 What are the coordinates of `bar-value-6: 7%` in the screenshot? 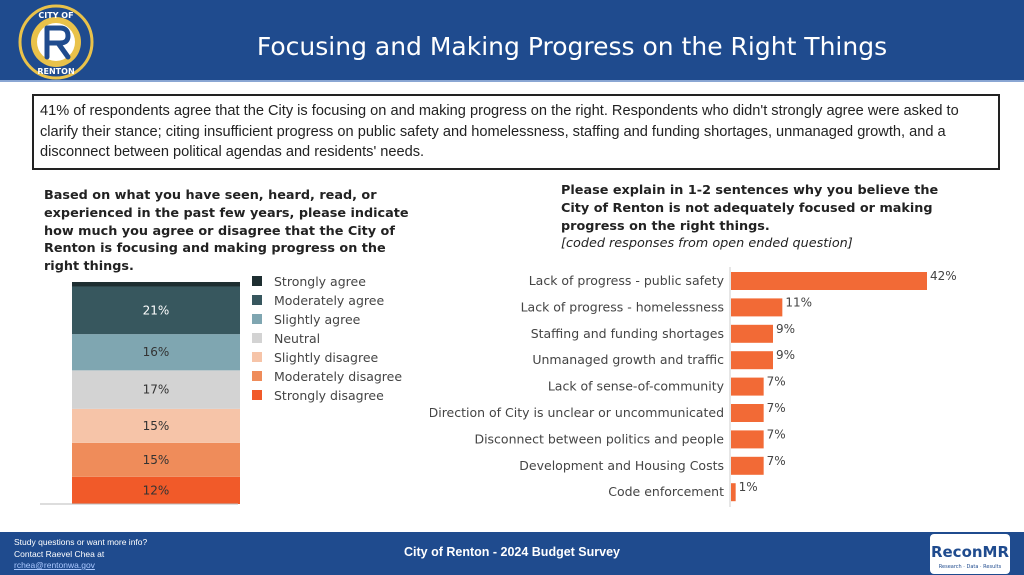 It's located at (776, 434).